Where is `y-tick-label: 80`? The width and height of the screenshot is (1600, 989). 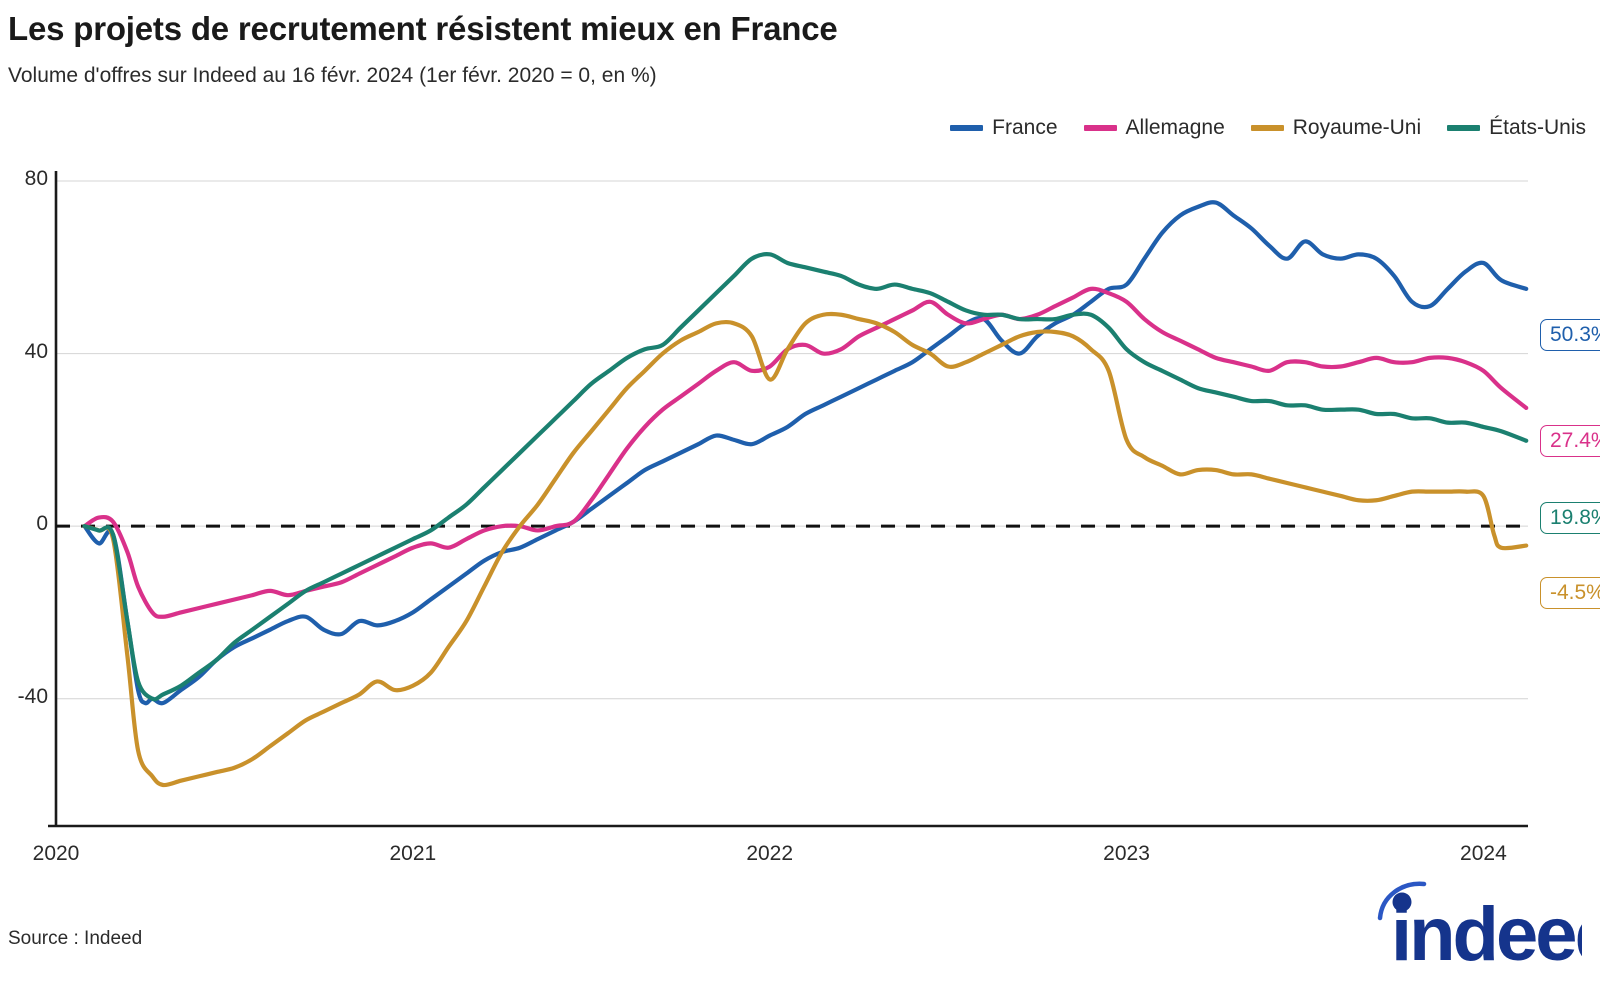 y-tick-label: 80 is located at coordinates (36, 178).